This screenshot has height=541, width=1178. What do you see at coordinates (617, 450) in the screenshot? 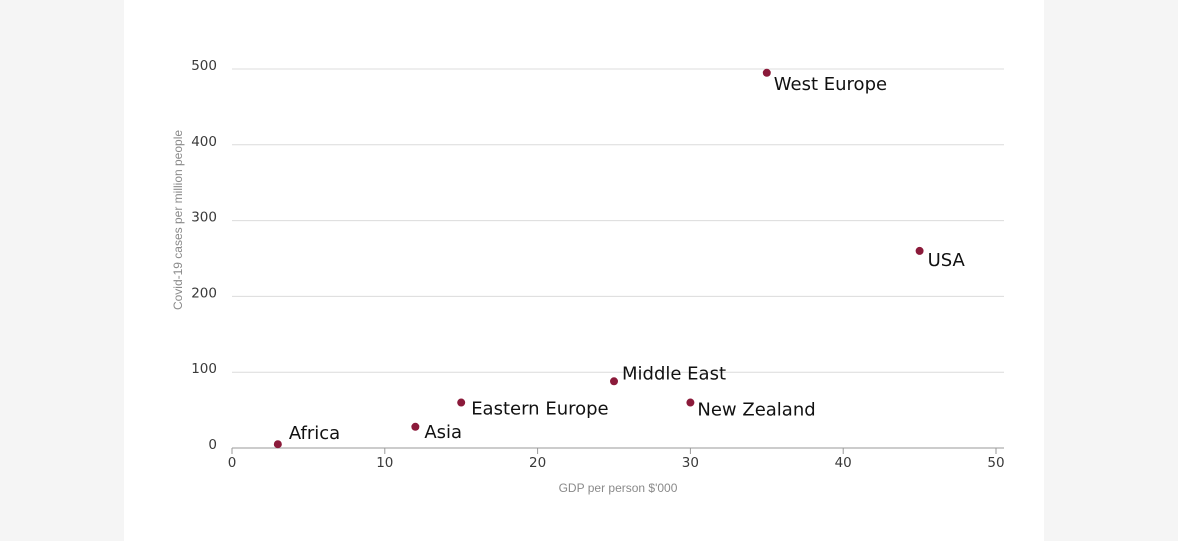
I see `axes` at bounding box center [617, 450].